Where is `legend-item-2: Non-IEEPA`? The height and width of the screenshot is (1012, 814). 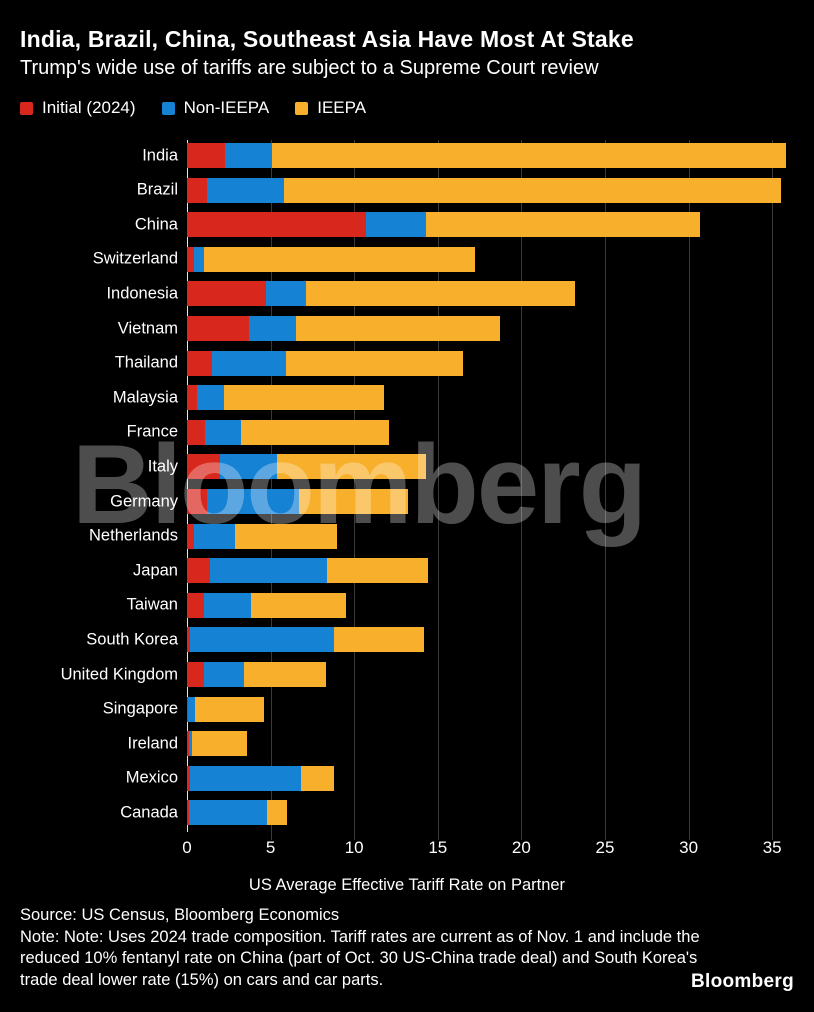
legend-item-2: Non-IEEPA is located at coordinates (215, 108).